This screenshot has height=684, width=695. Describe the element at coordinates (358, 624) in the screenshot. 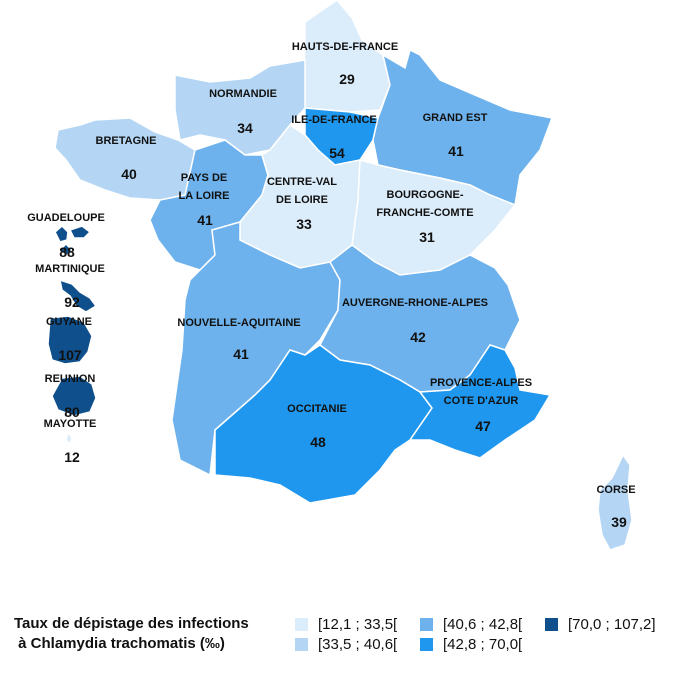

I see `legend-label-1: [12,1 ; 33,5[` at that location.